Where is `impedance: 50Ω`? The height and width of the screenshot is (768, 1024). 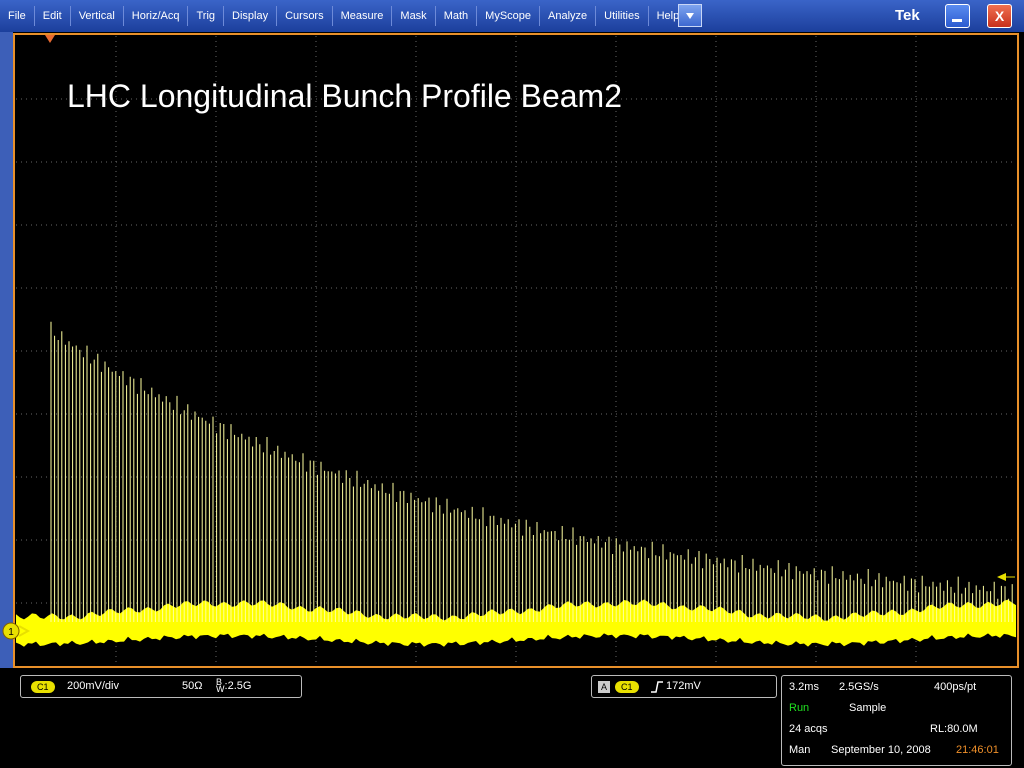 impedance: 50Ω is located at coordinates (192, 686).